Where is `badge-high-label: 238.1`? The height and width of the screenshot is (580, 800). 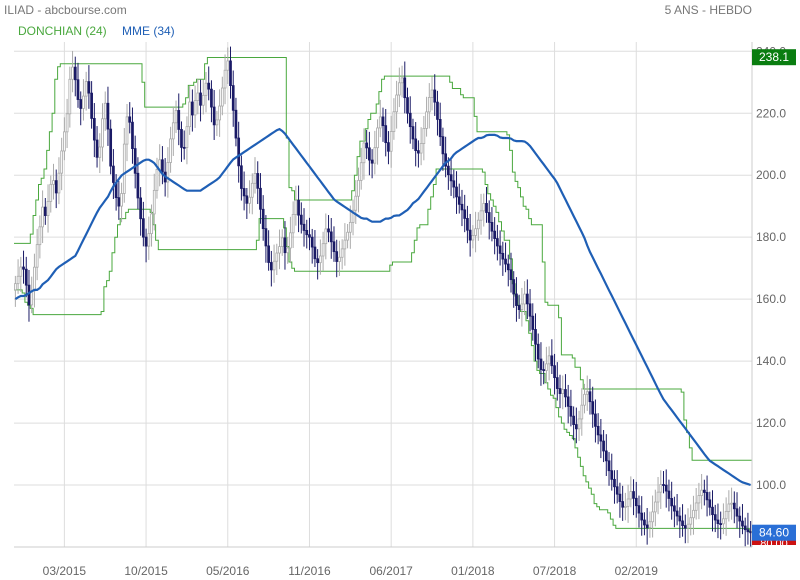 badge-high-label: 238.1 is located at coordinates (774, 57).